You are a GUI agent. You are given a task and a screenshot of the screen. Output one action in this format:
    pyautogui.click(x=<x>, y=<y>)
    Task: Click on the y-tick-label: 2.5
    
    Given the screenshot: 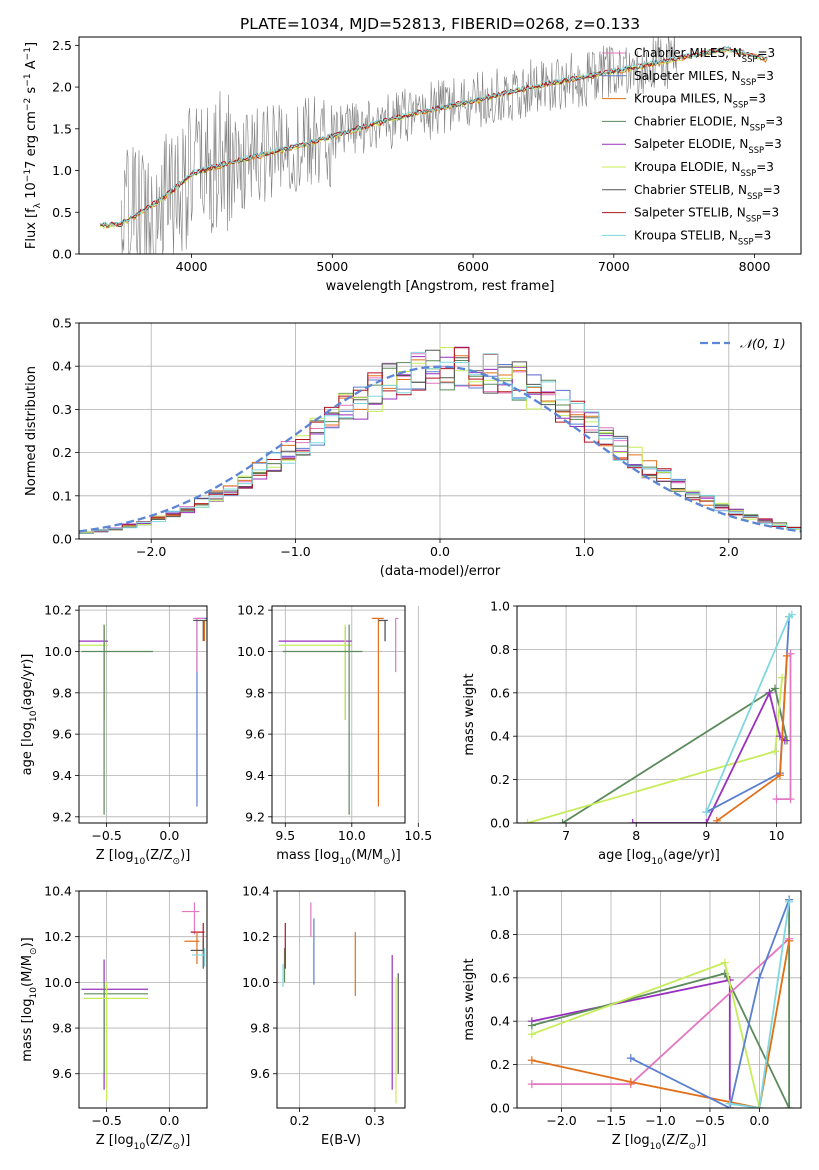 What is the action you would take?
    pyautogui.click(x=62, y=45)
    